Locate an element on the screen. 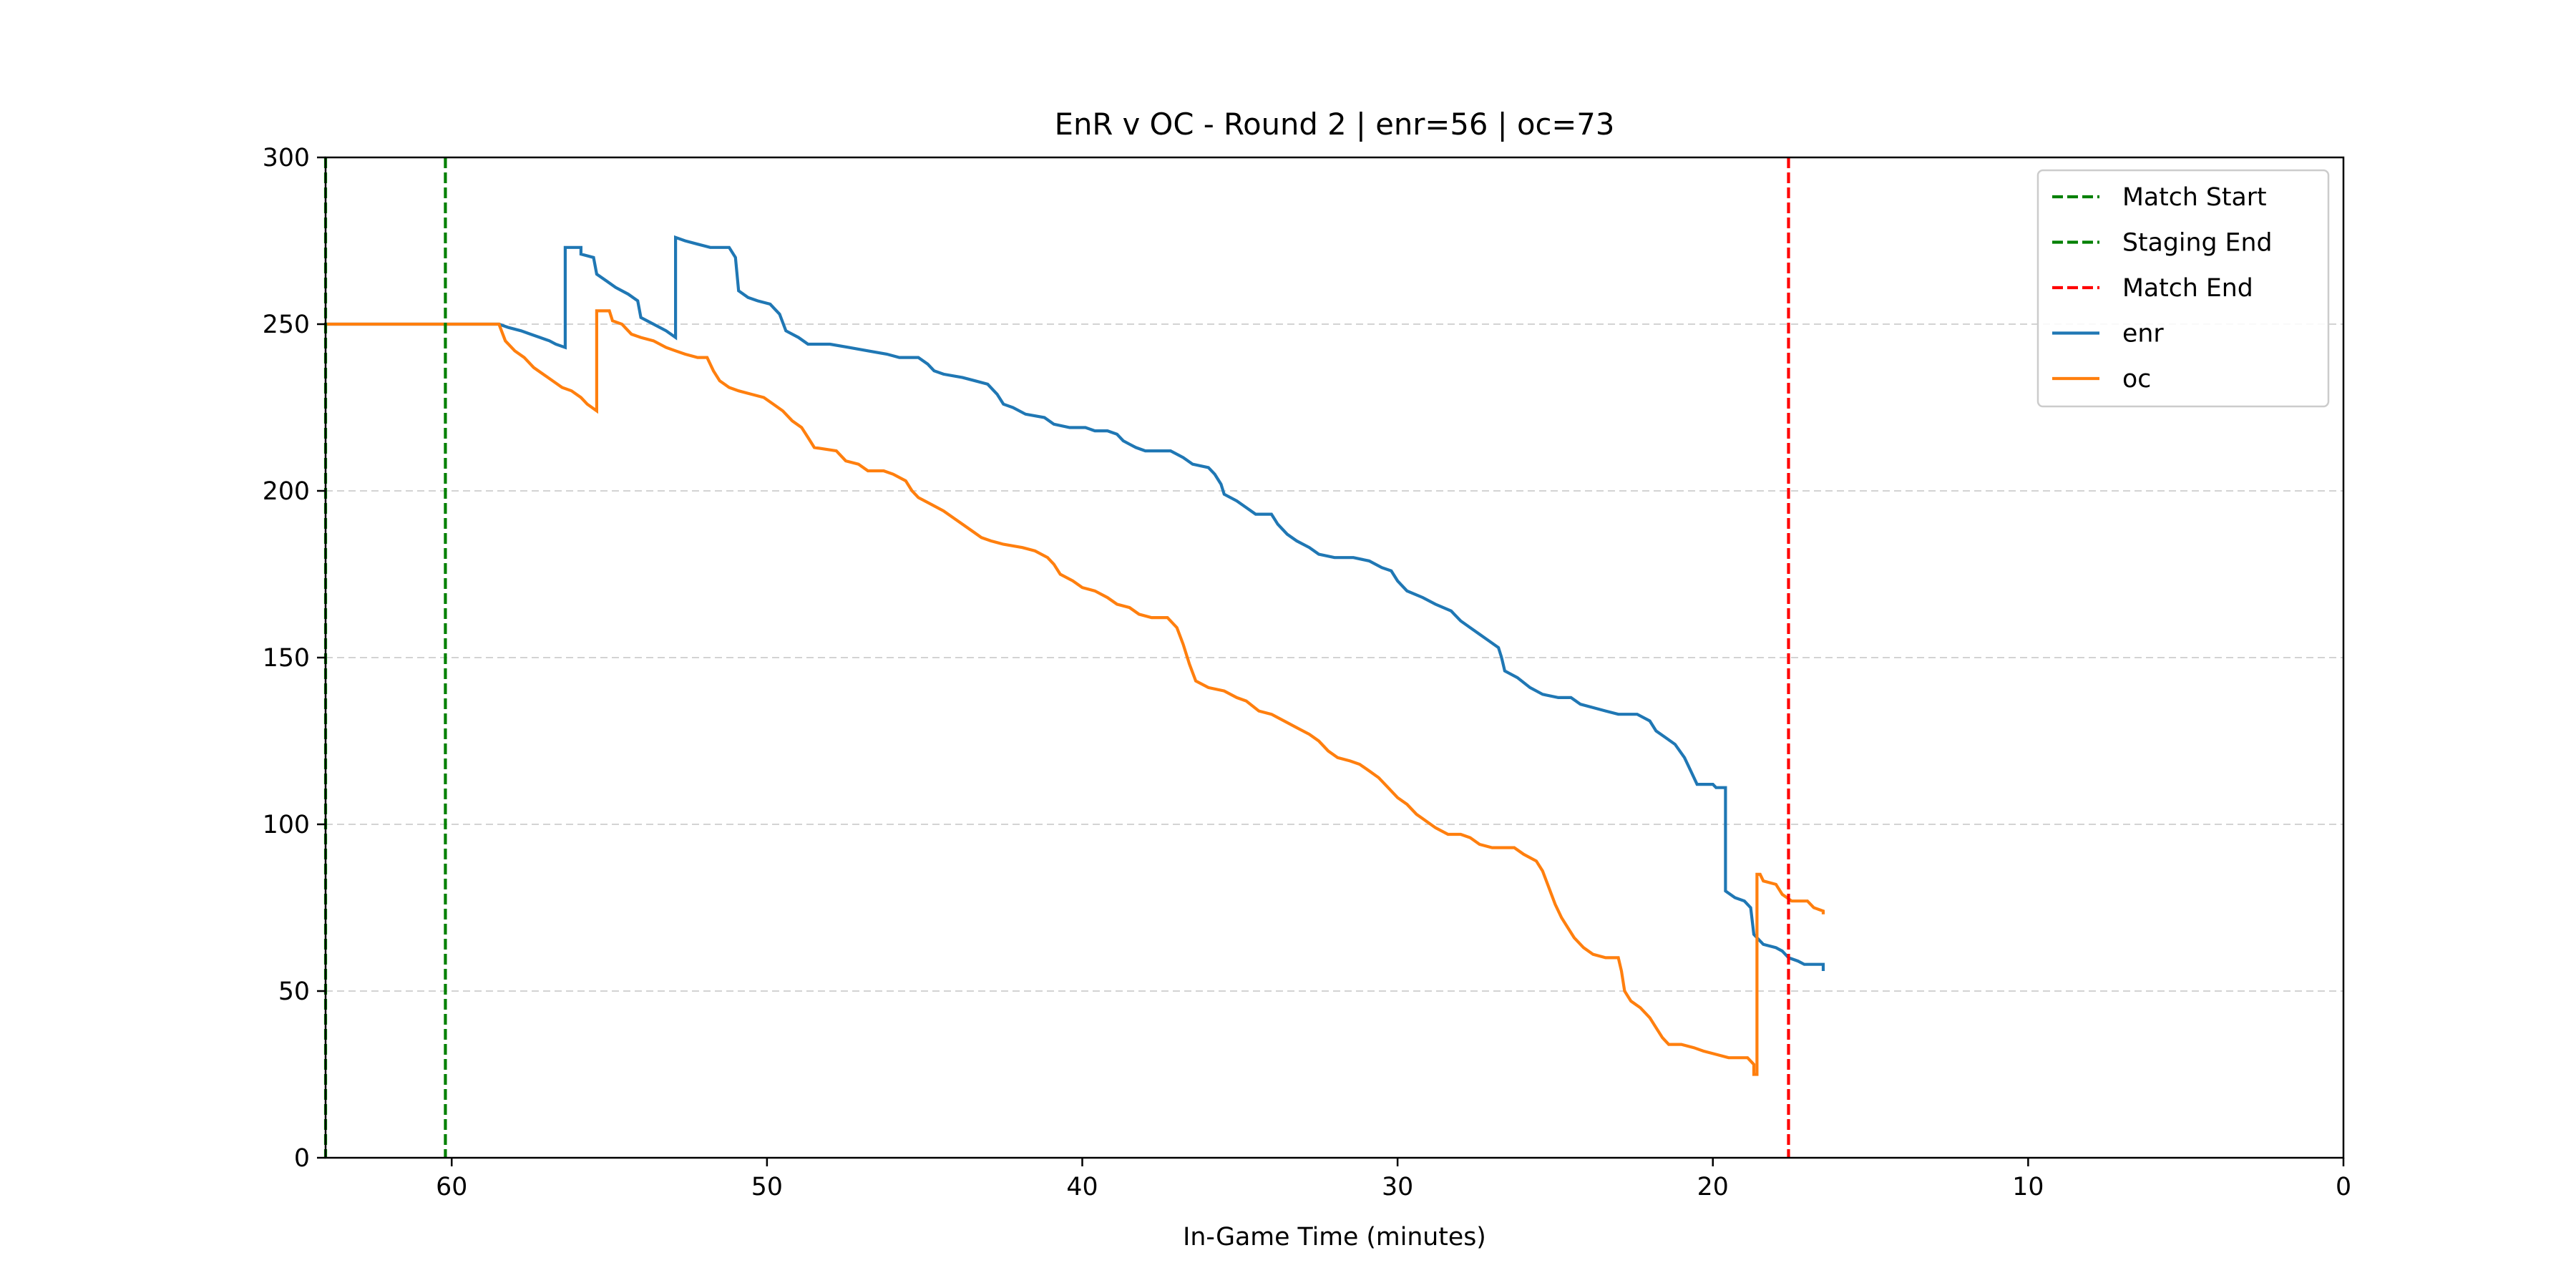 This screenshot has width=2576, height=1288. legend-label: Match Start is located at coordinates (2194, 197).